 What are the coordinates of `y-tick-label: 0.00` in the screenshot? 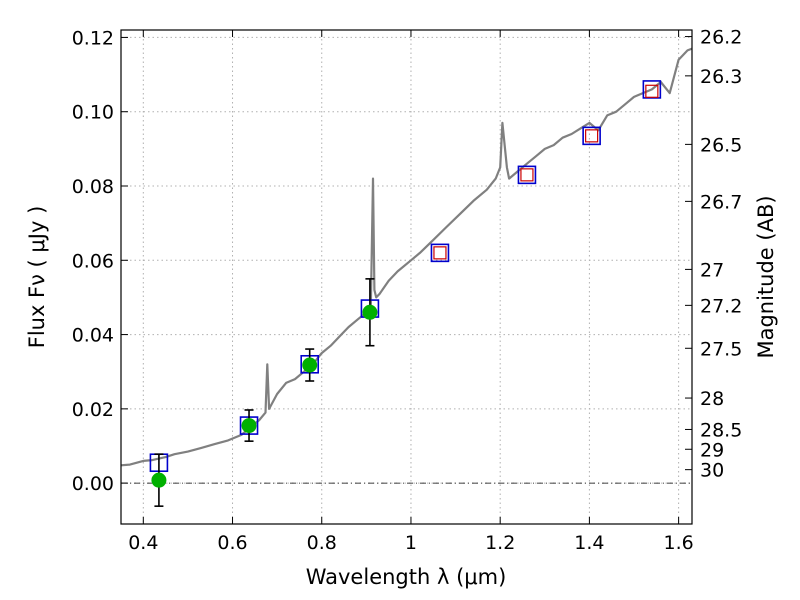 It's located at (93, 484).